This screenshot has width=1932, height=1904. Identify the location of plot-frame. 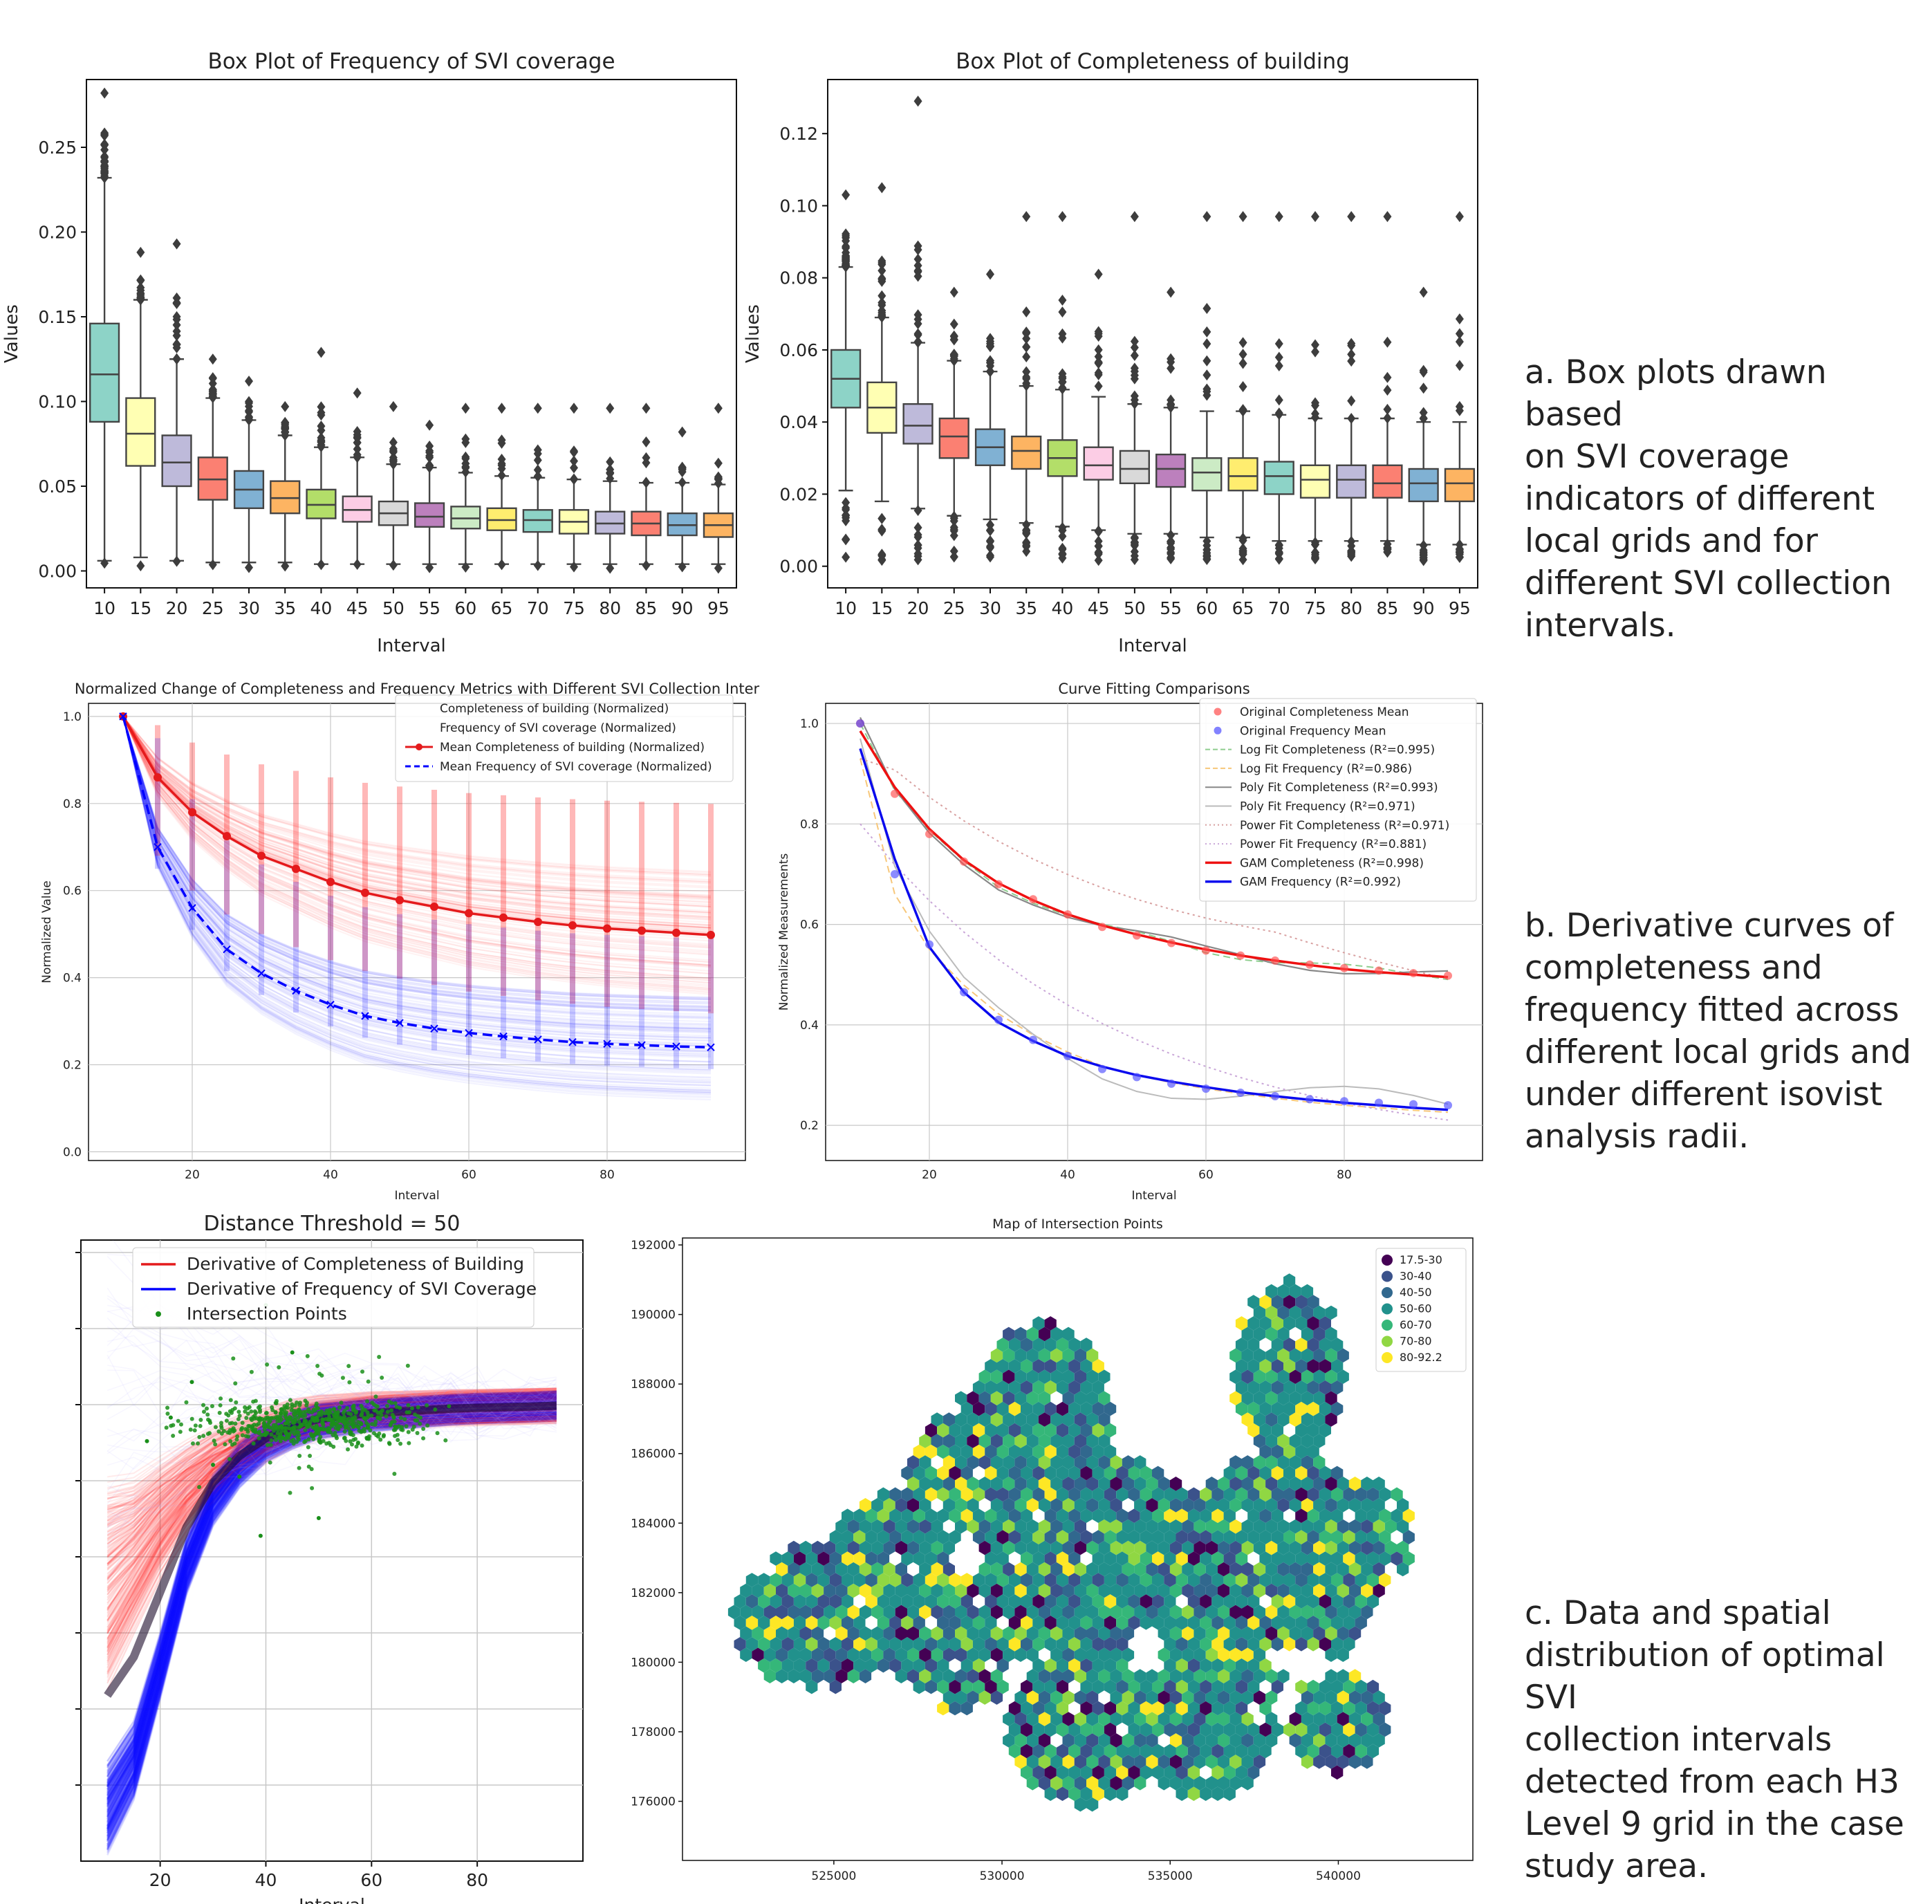
(412, 334).